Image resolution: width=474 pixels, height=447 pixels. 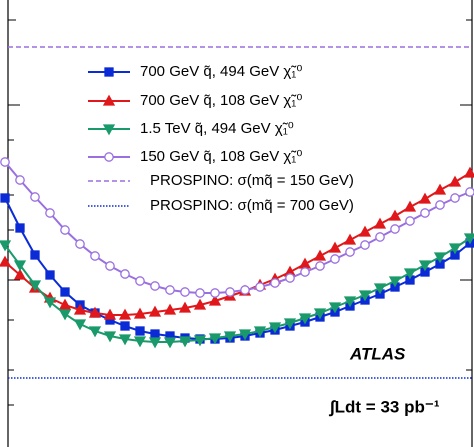 What do you see at coordinates (221, 100) in the screenshot?
I see `legend-label: 700 GeV q̃, 108 GeV χ̃₁⁰` at bounding box center [221, 100].